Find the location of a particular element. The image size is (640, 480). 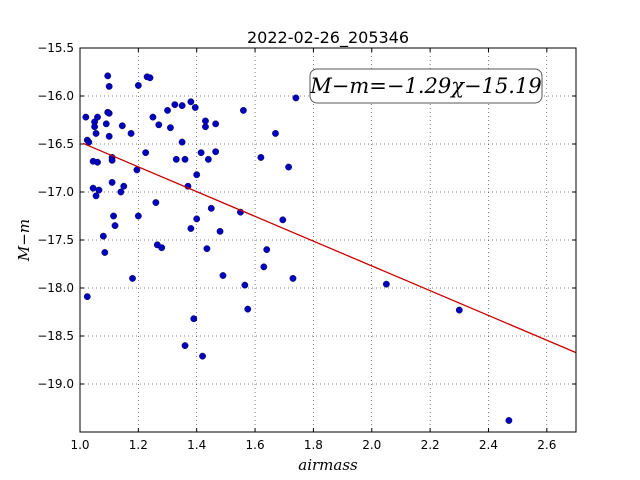

x-axis-label: airmass is located at coordinates (328, 465).